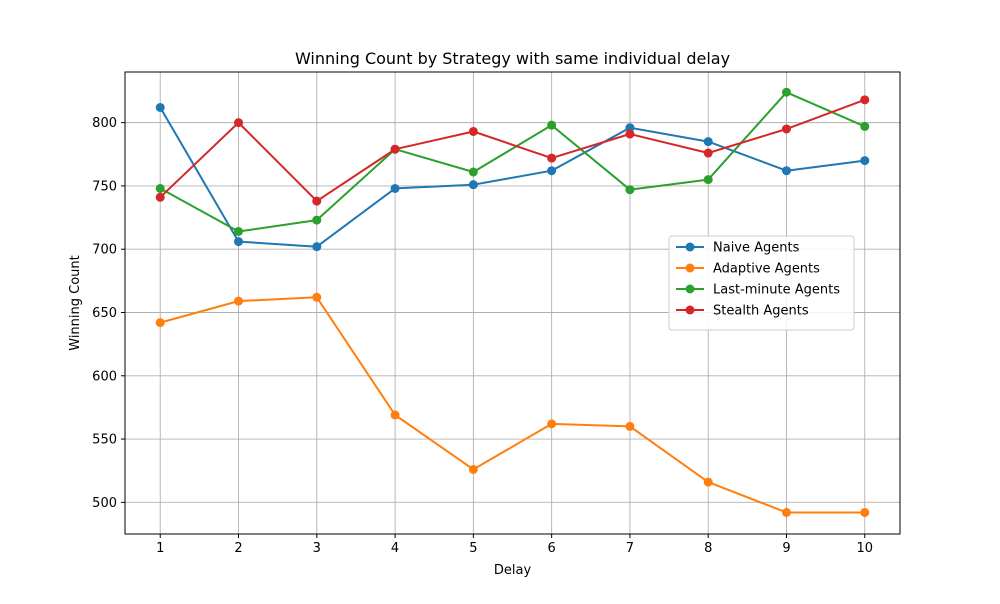 The image size is (1000, 604). I want to click on x-tick-label: 4, so click(395, 548).